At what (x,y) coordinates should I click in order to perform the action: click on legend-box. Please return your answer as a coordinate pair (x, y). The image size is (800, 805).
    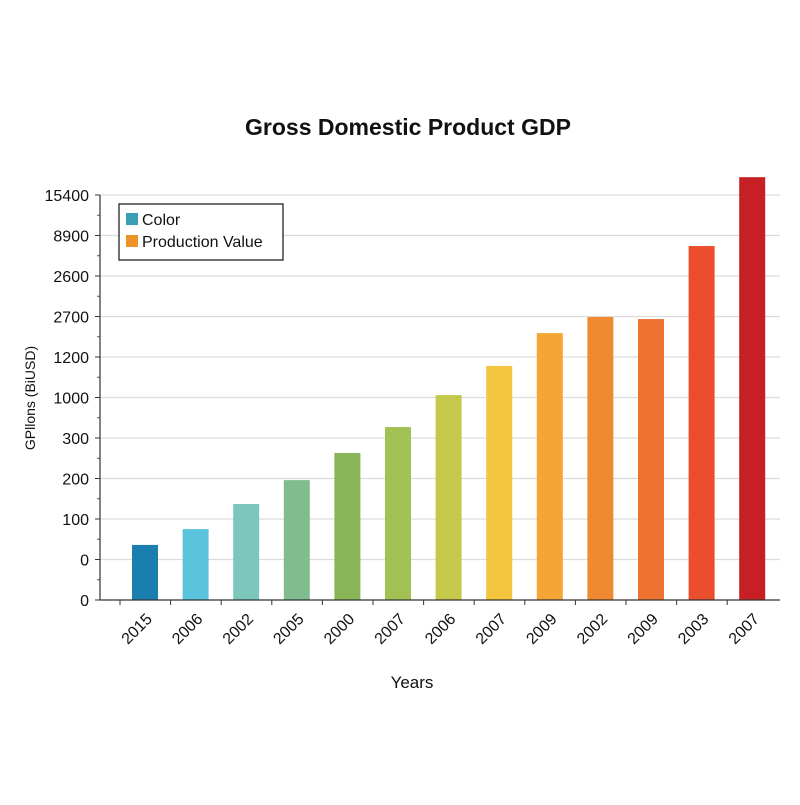
    Looking at the image, I should click on (201, 232).